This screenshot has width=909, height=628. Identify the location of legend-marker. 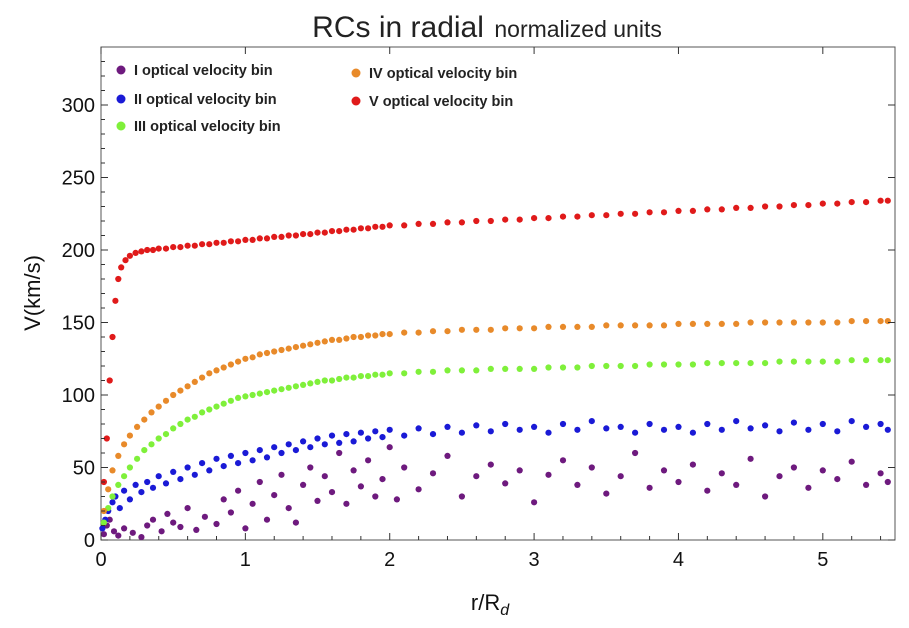
(356, 101).